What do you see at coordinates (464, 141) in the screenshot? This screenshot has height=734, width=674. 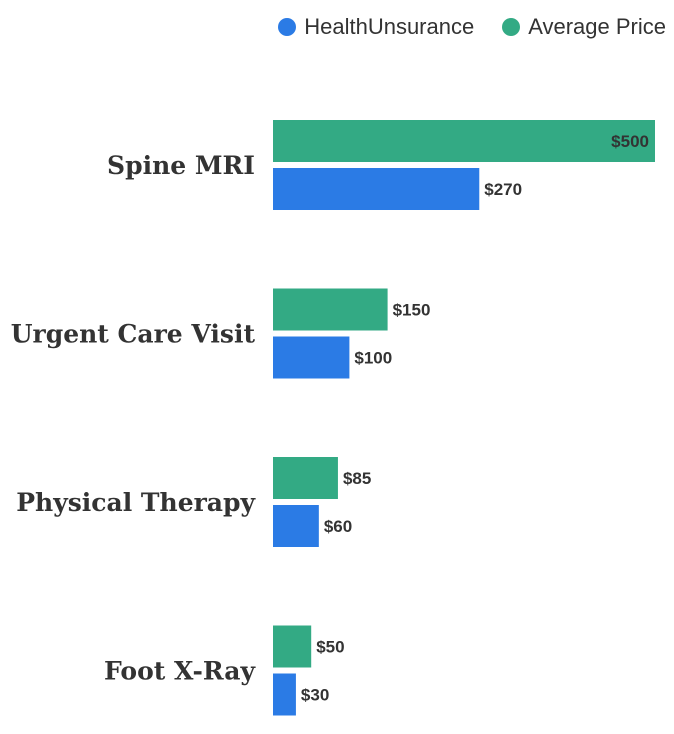 I see `bar-average-price-spine-mri` at bounding box center [464, 141].